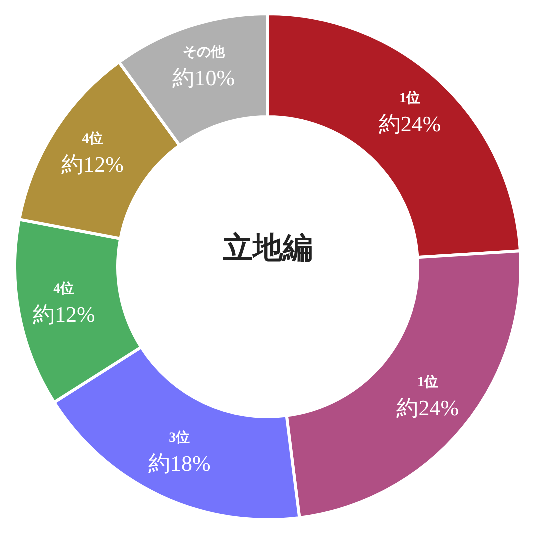 The image size is (536, 534). Describe the element at coordinates (267, 248) in the screenshot. I see `text: 立地編` at that location.